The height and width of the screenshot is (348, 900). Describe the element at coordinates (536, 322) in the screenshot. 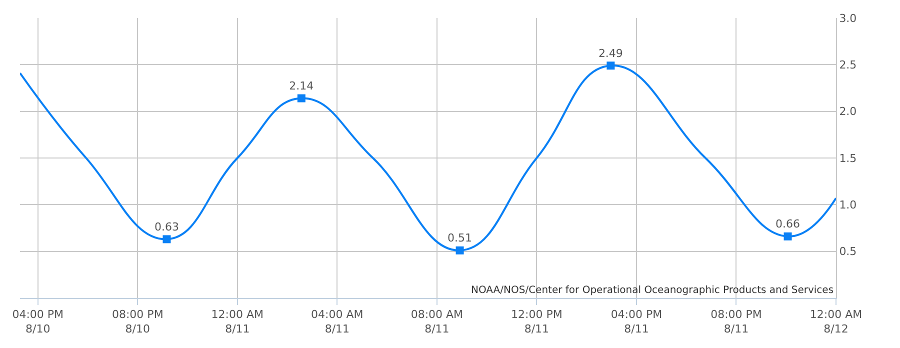

I see `x-tick-label: 12:00 PM 8/11` at that location.